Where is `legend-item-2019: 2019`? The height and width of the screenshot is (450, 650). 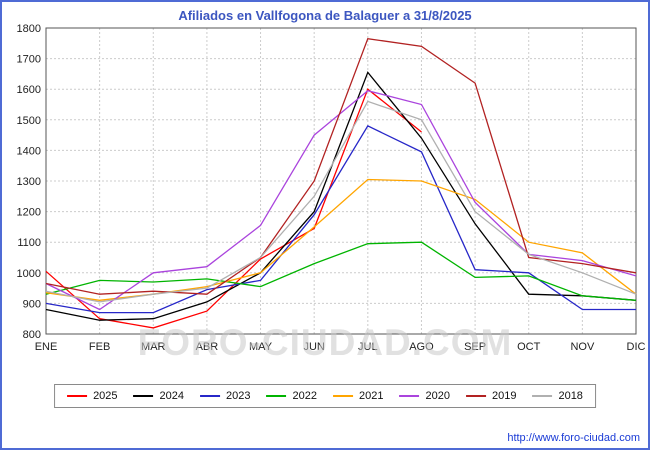
legend-item-2019: 2019 is located at coordinates (491, 396).